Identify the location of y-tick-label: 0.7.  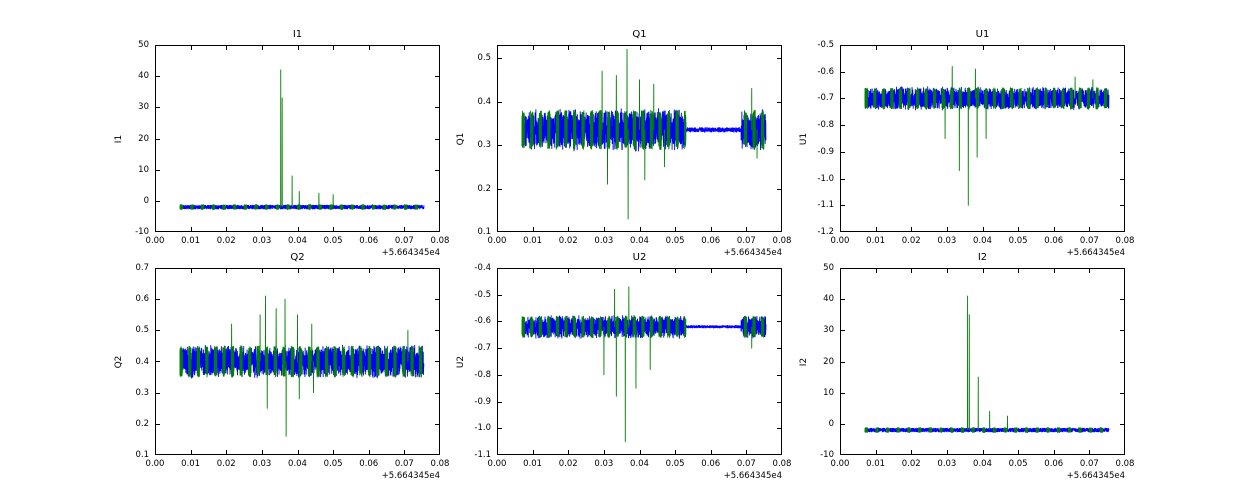
(142, 268).